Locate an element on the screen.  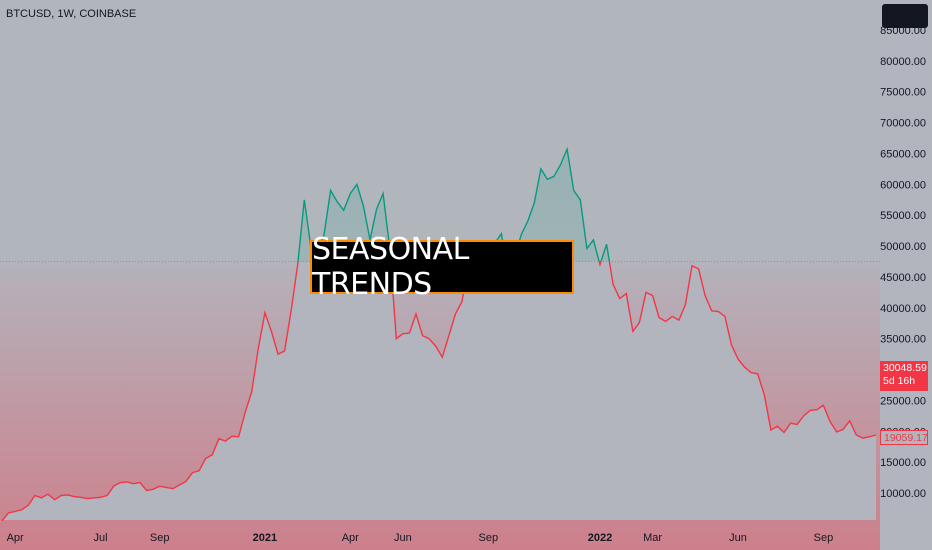
y-tick-label: 35000.00 is located at coordinates (903, 340).